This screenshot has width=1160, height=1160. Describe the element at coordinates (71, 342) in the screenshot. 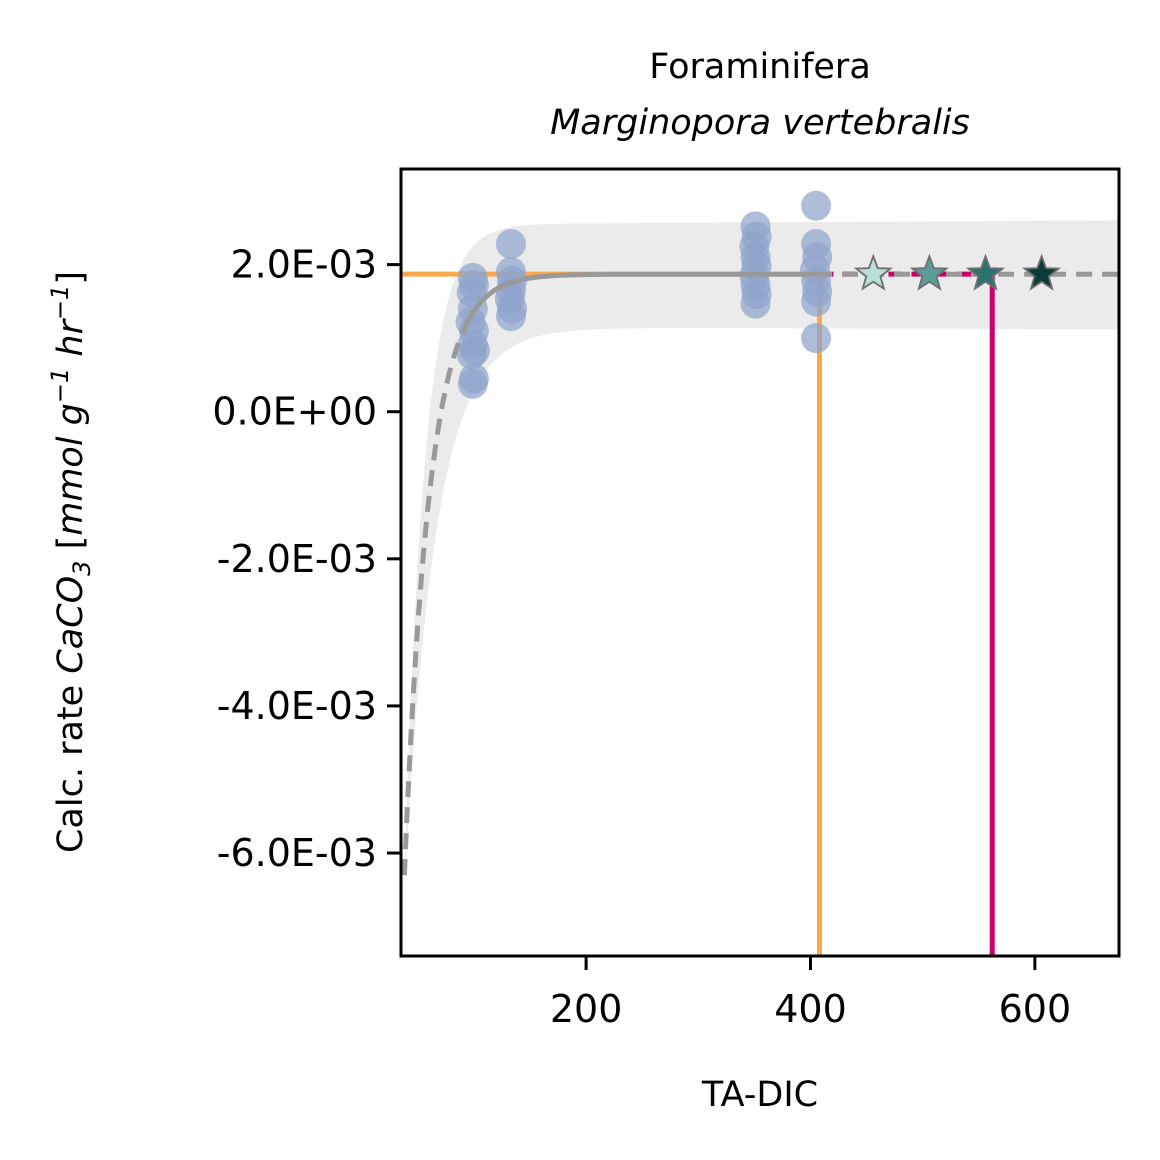

I see `y-axis-label-unit-hr: hr` at that location.